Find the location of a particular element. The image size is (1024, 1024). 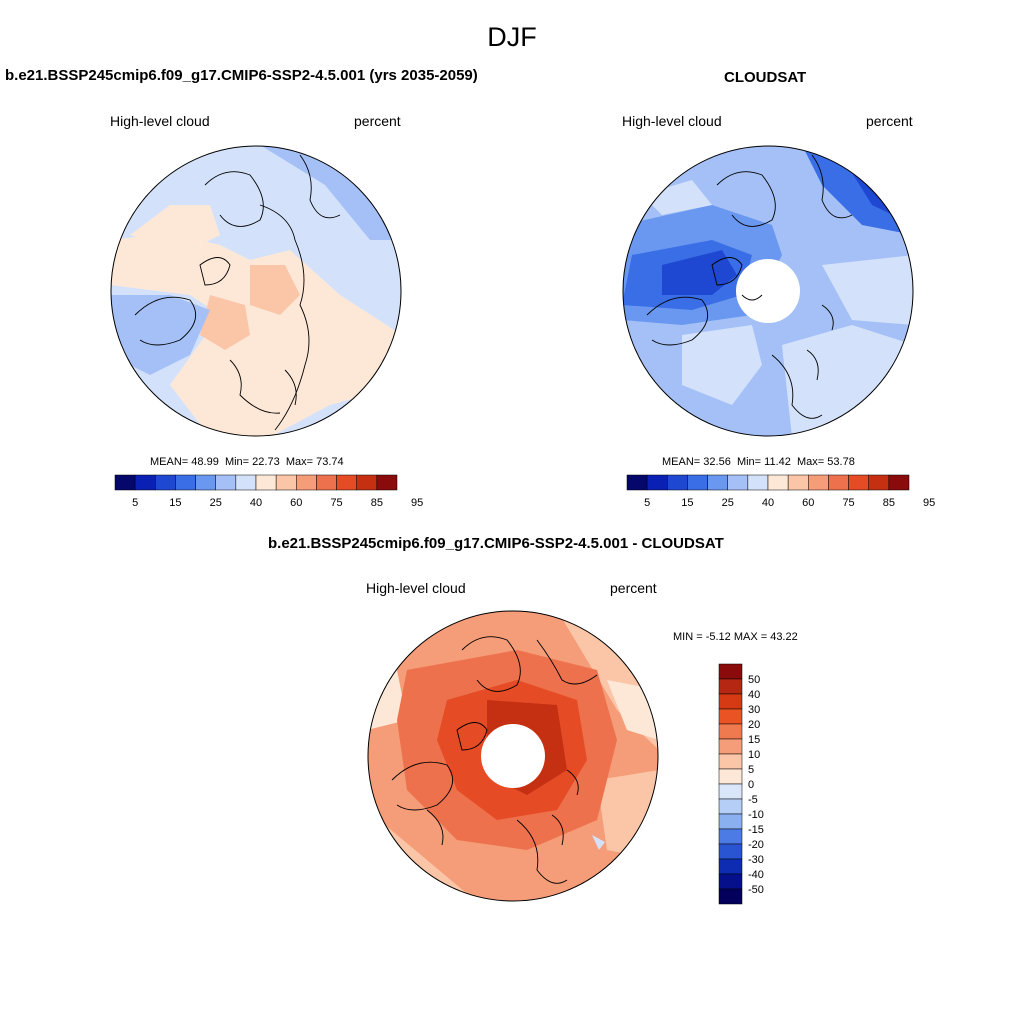

panel-1-variable-label: High-level cloud is located at coordinates (160, 121).